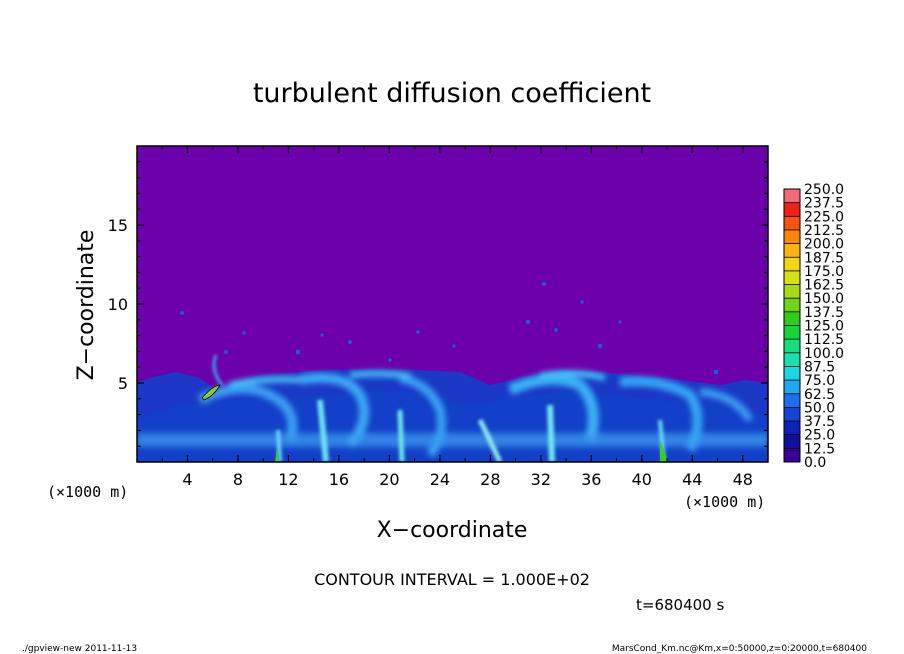 Image resolution: width=904 pixels, height=654 pixels. I want to click on x-tick-label: 12, so click(288, 479).